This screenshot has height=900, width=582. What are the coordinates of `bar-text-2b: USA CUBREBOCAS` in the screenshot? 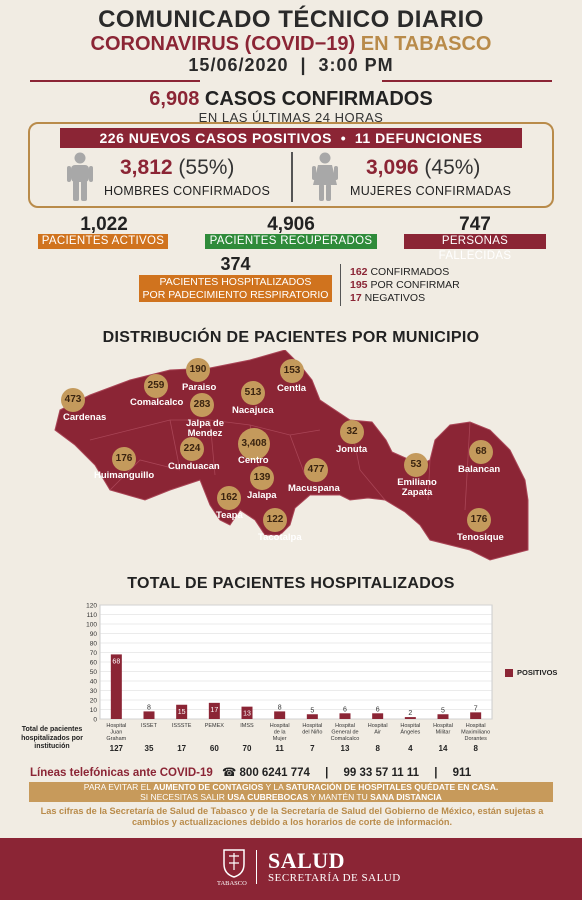 It's located at (268, 797).